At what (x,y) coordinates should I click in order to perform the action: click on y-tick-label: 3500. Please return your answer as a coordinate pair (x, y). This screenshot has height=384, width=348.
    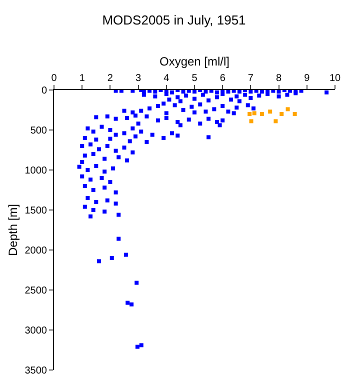
    Looking at the image, I should click on (36, 371).